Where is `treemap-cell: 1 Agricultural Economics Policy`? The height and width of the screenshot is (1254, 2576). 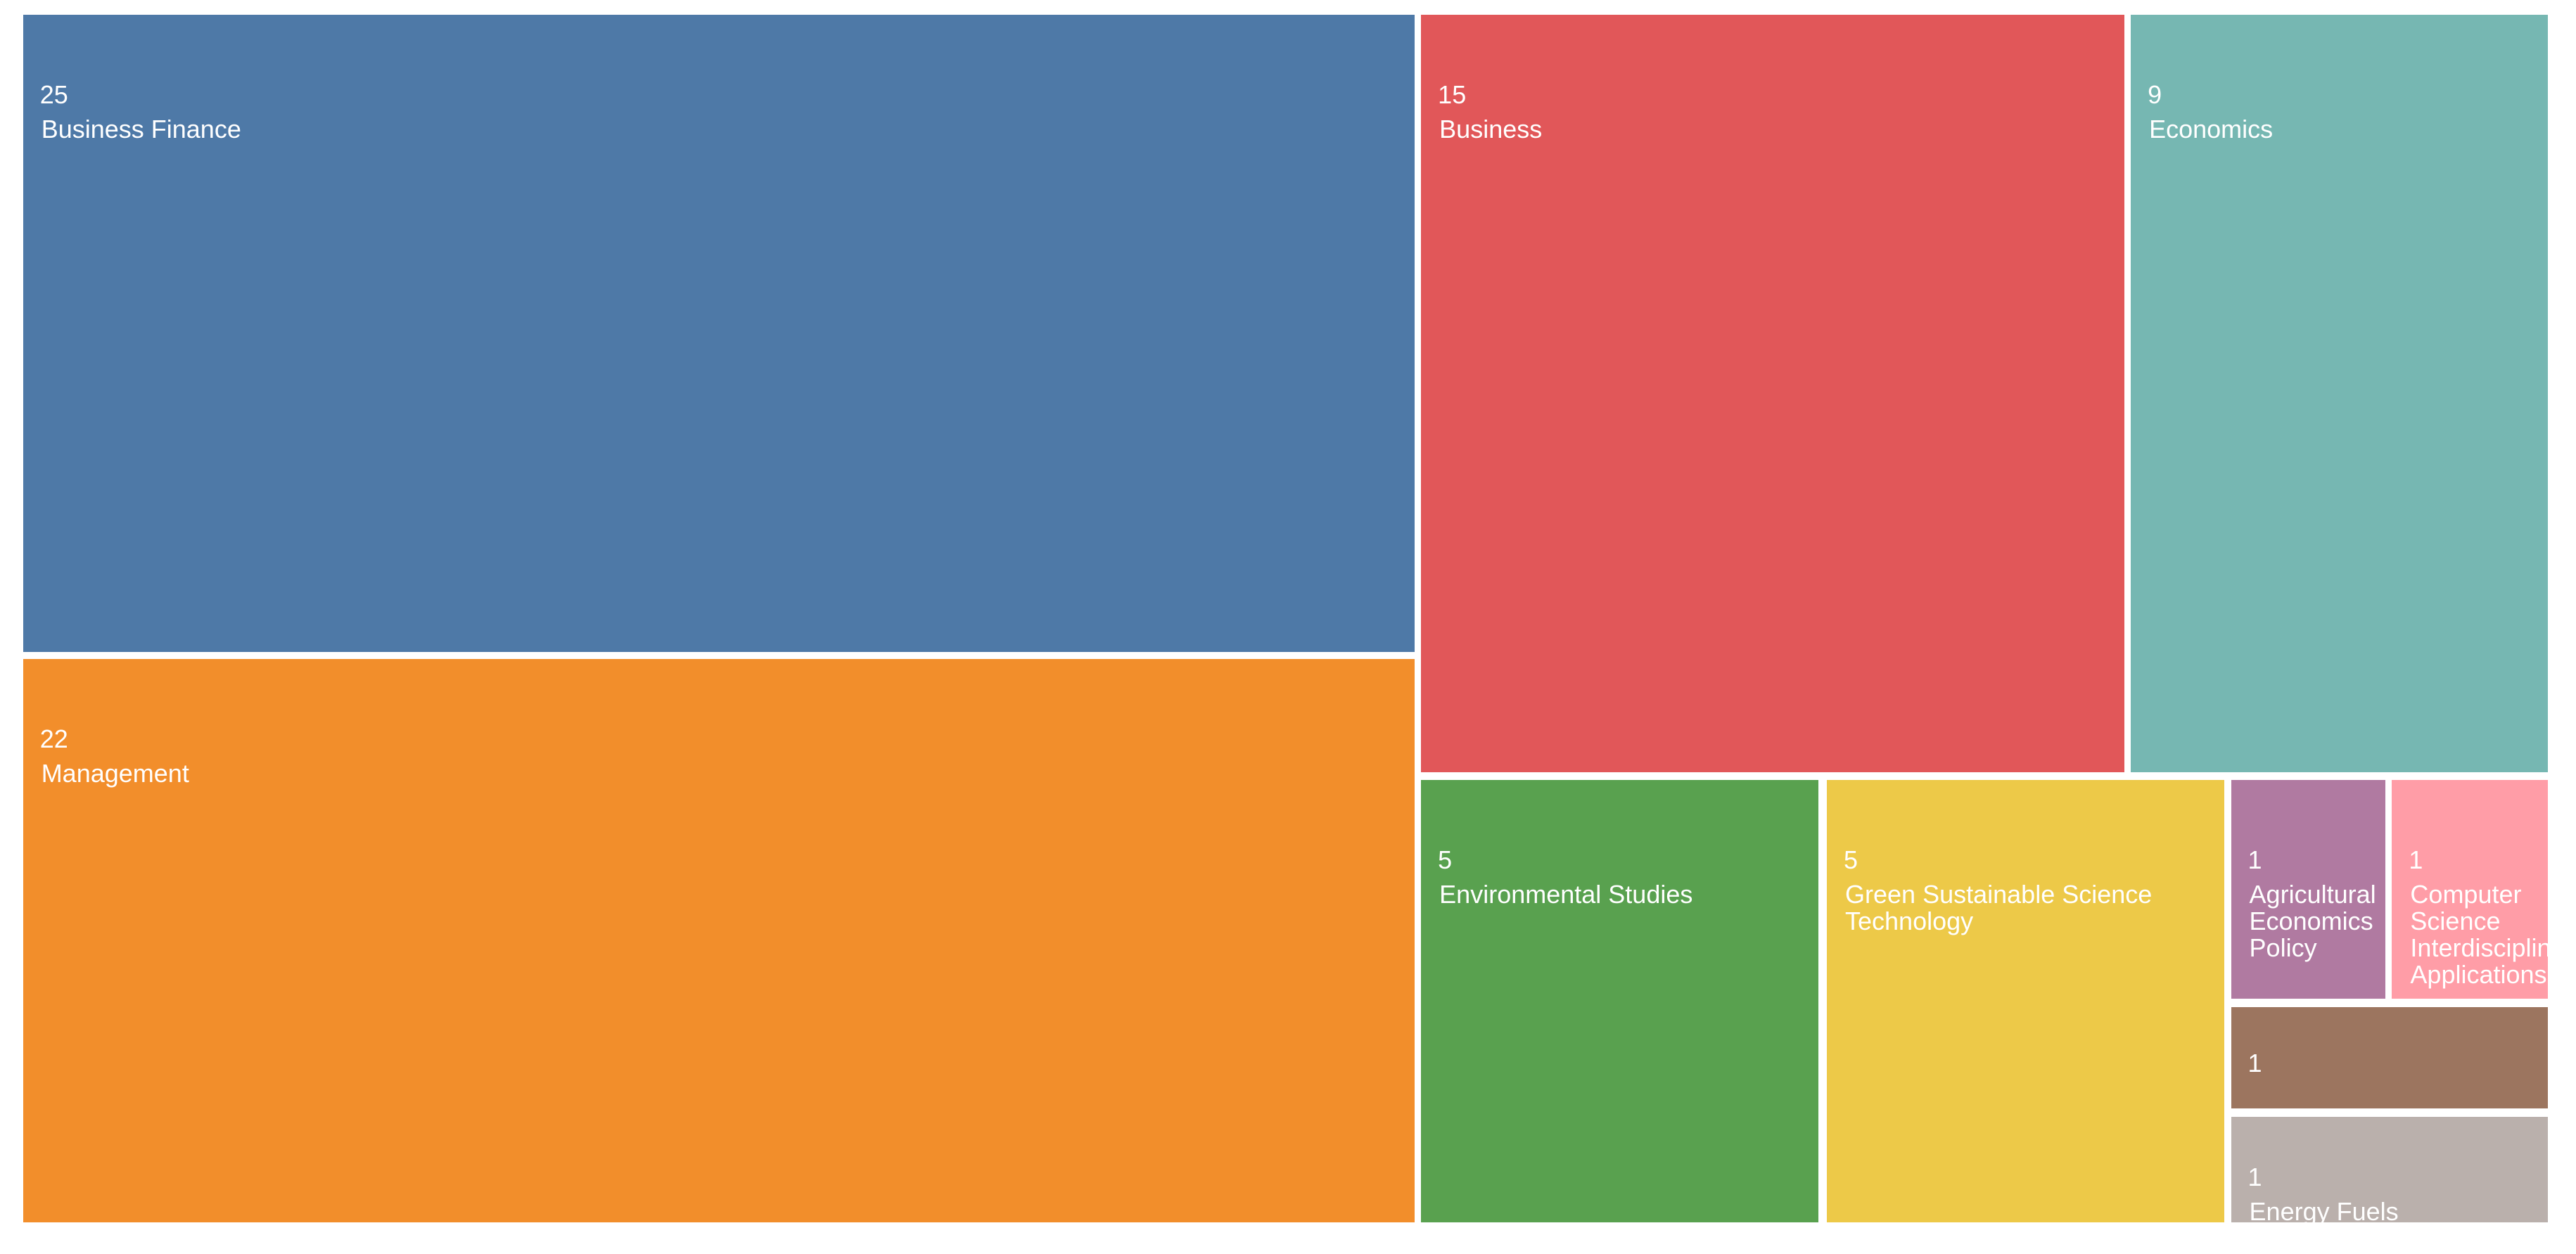 treemap-cell: 1 Agricultural Economics Policy is located at coordinates (2308, 890).